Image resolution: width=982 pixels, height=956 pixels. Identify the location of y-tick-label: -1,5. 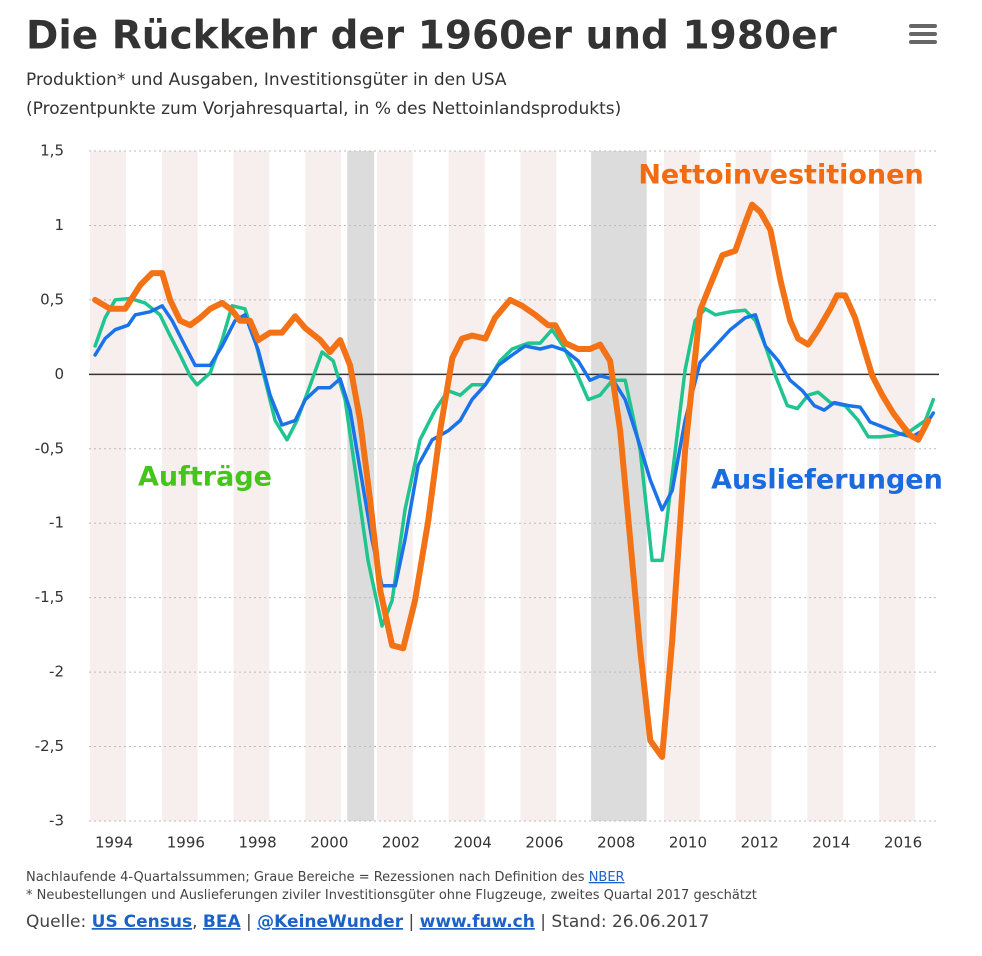
(49, 597).